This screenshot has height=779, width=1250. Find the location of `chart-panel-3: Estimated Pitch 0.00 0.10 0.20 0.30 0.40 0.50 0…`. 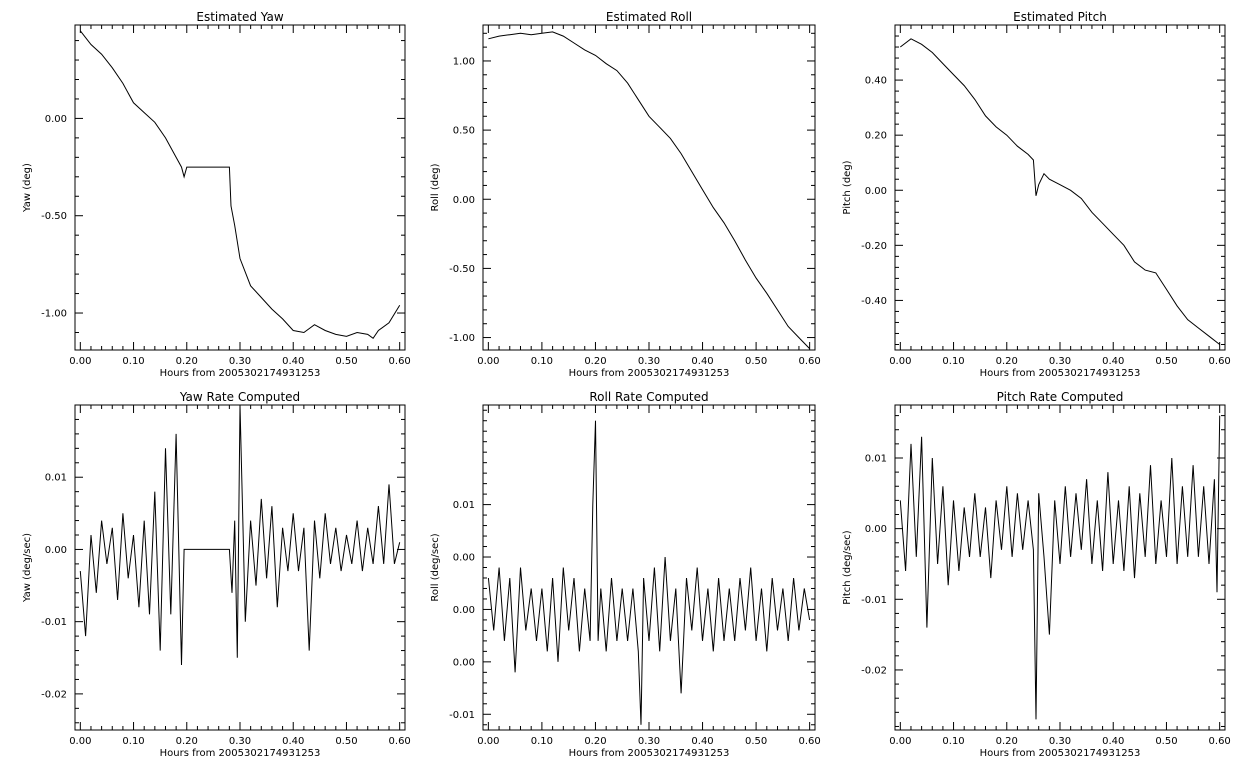

chart-panel-3: Estimated Pitch 0.00 0.10 0.20 0.30 0.40 0.50 0… is located at coordinates (1036, 194).